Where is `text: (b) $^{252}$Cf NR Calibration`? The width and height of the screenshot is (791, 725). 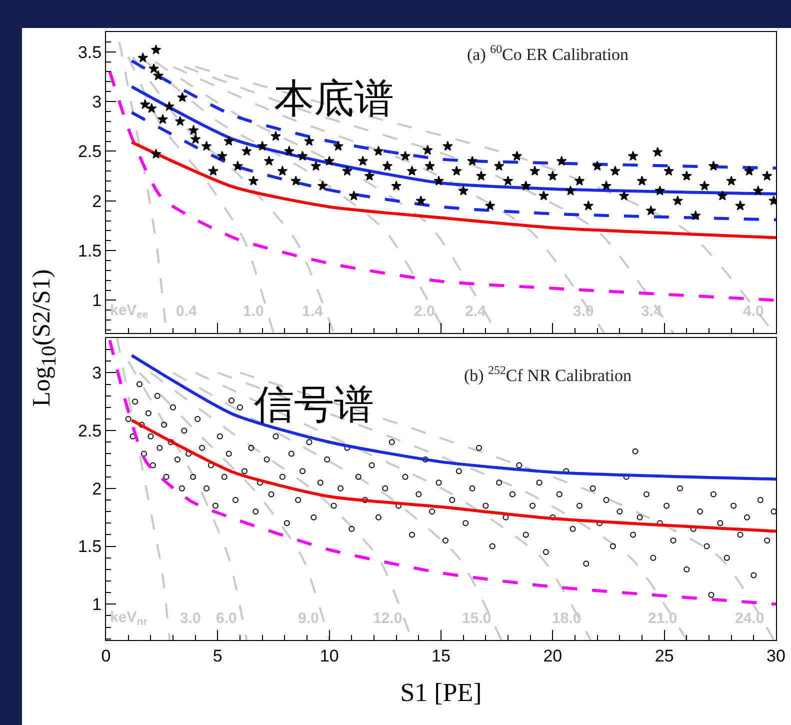 text: (b) $^{252}$Cf NR Calibration is located at coordinates (548, 374).